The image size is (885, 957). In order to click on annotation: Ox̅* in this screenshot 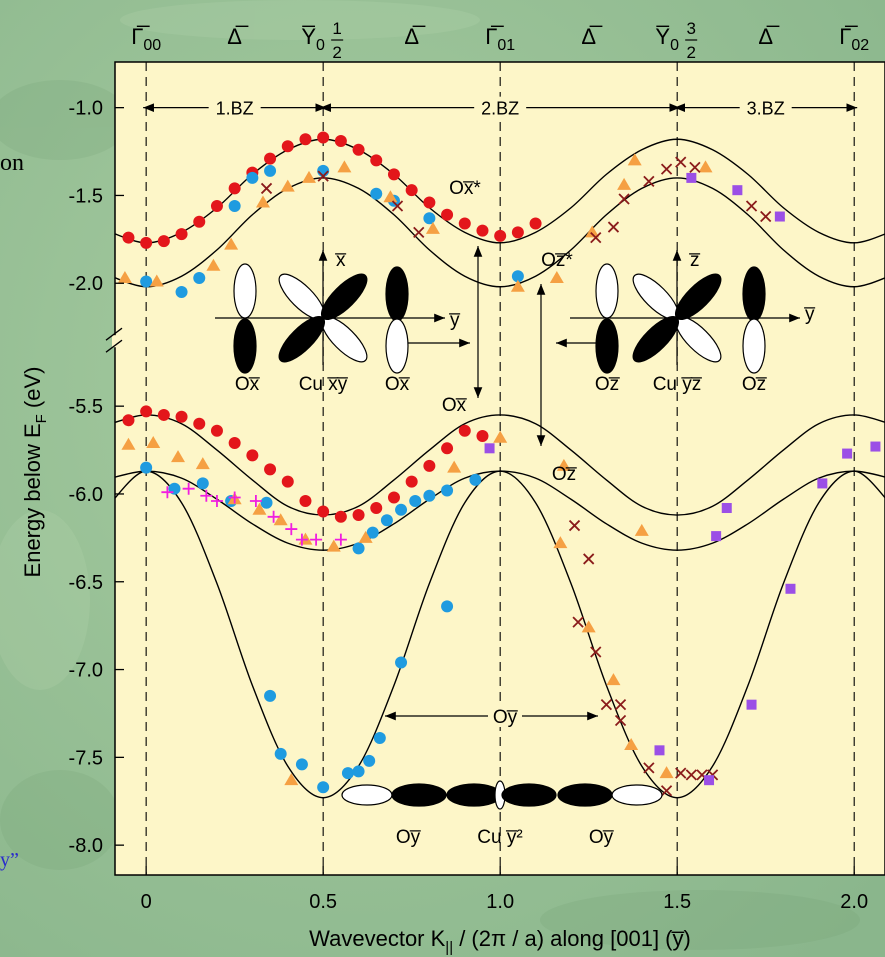, I will do `click(465, 188)`.